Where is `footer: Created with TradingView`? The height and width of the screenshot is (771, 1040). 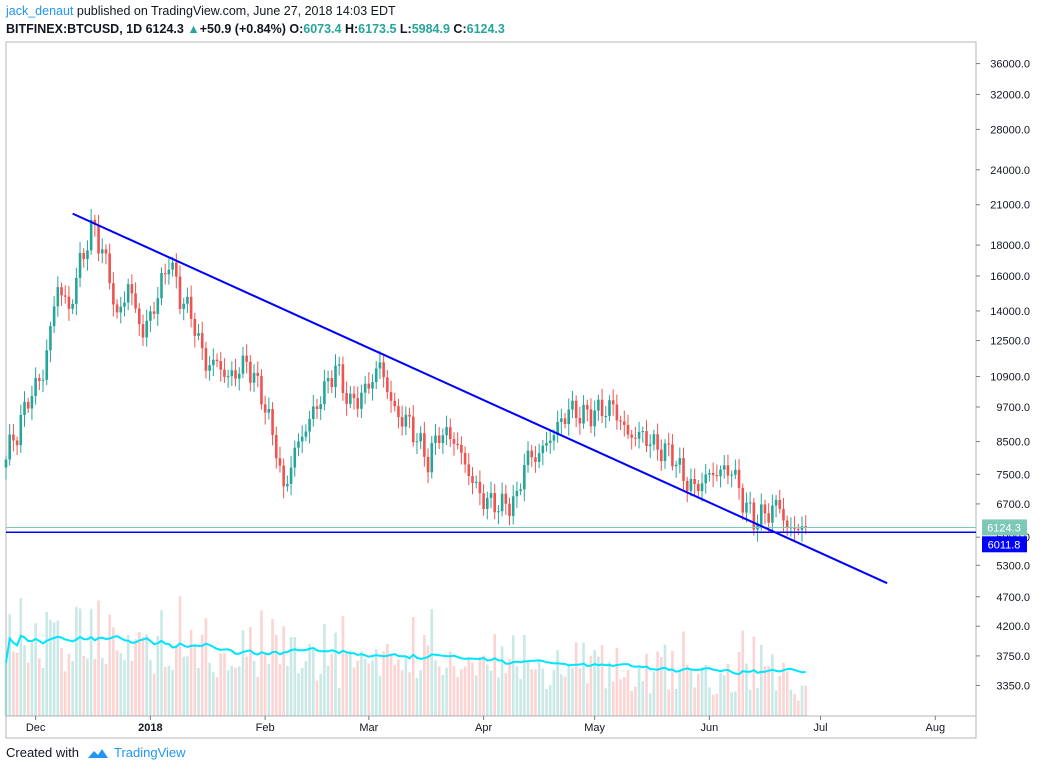 footer: Created with TradingView is located at coordinates (96, 752).